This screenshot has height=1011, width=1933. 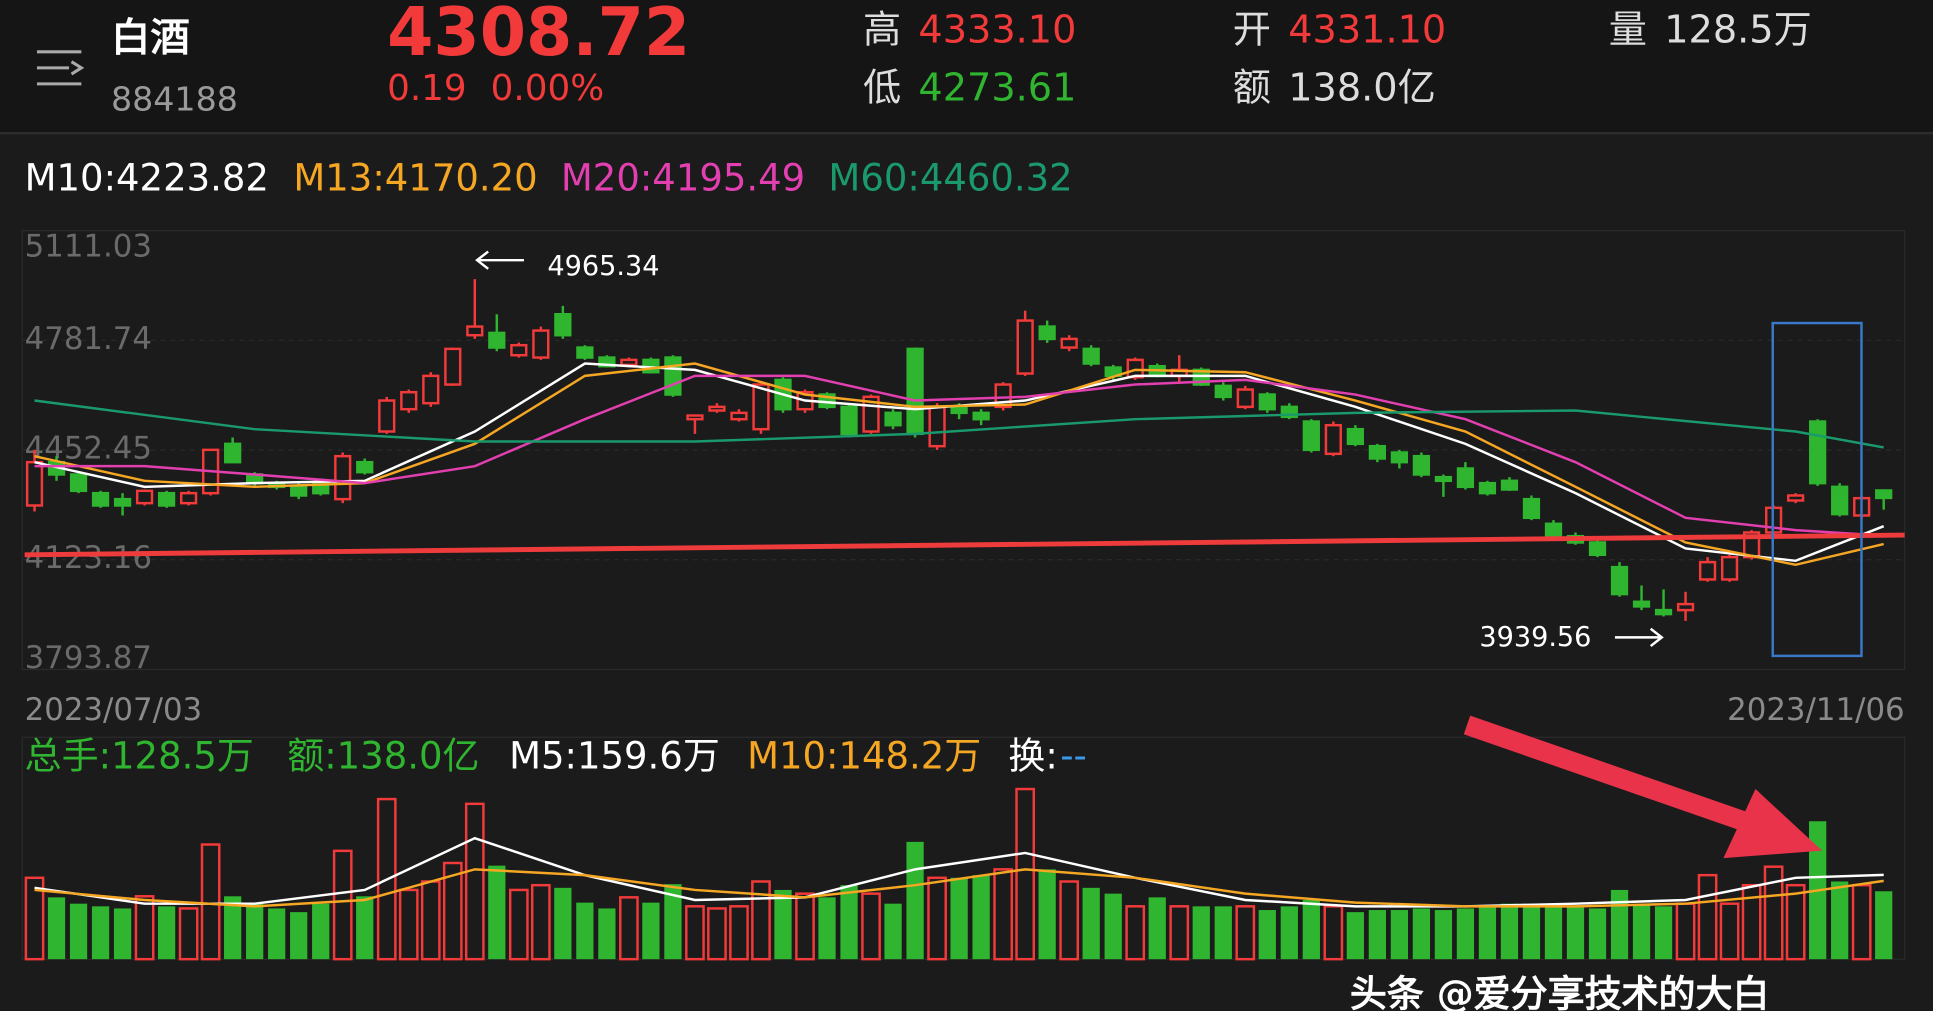 I want to click on volume-legend: 额:138.0亿, so click(x=383, y=756).